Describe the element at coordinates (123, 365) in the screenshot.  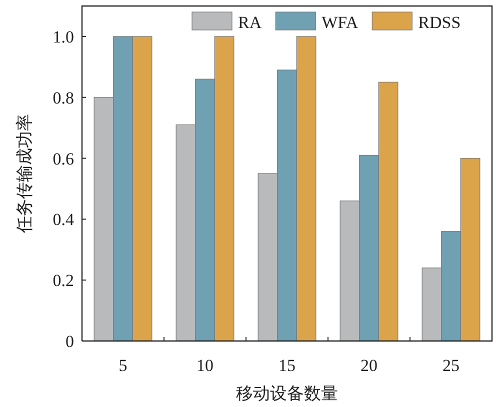
I see `x-tick-label: 5` at that location.